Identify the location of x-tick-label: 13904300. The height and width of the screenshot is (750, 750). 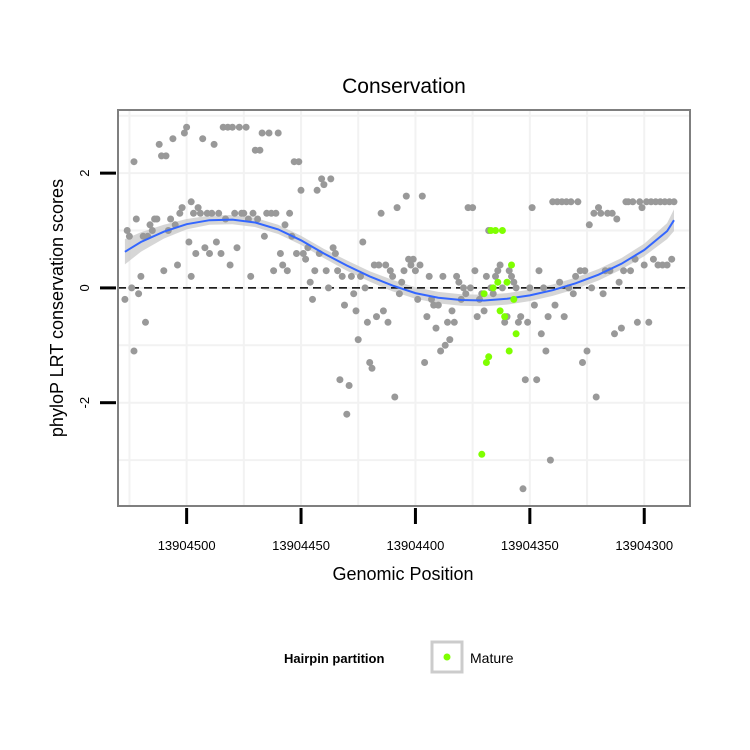
(644, 545).